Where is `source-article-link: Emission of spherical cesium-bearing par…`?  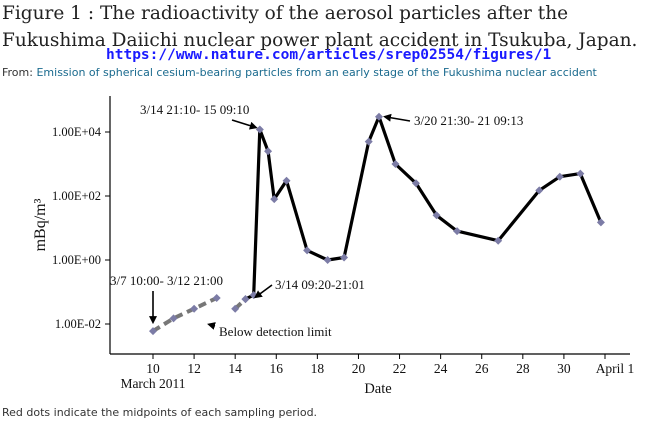
source-article-link: Emission of spherical cesium-bearing par… is located at coordinates (316, 72).